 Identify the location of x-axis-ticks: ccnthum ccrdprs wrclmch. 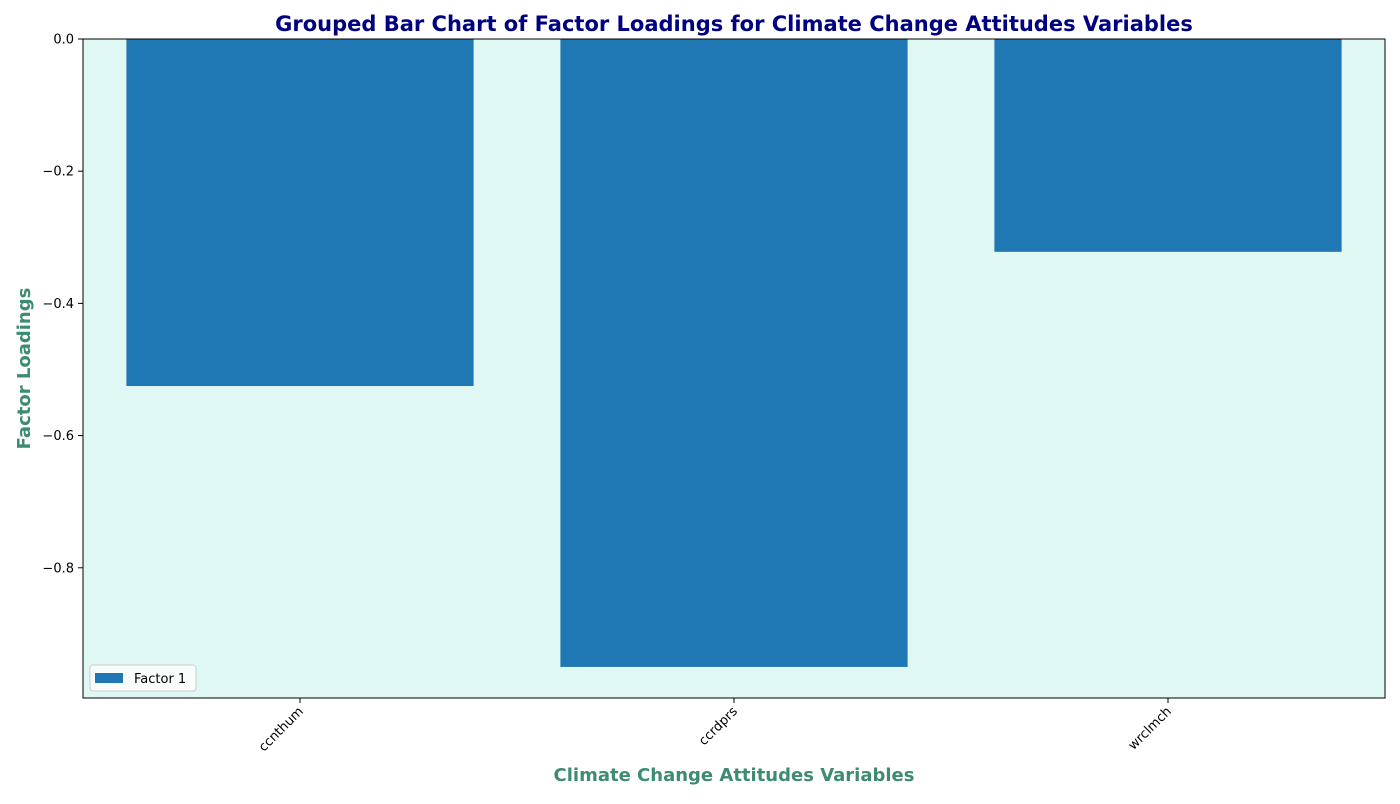
(715, 726).